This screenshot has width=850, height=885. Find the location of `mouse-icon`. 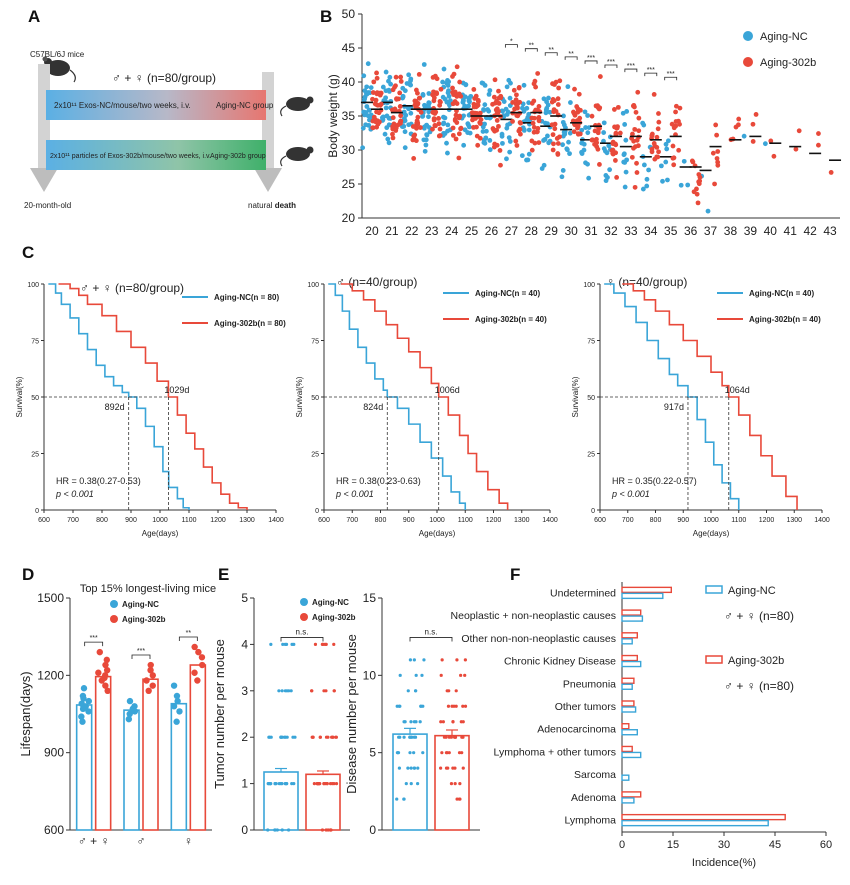

mouse-icon is located at coordinates (297, 156).